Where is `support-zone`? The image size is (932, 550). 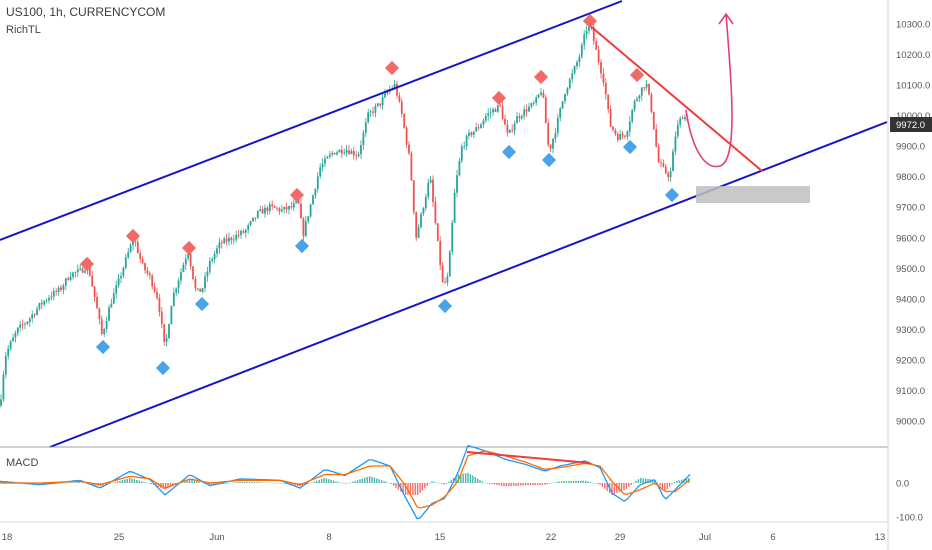 support-zone is located at coordinates (753, 194).